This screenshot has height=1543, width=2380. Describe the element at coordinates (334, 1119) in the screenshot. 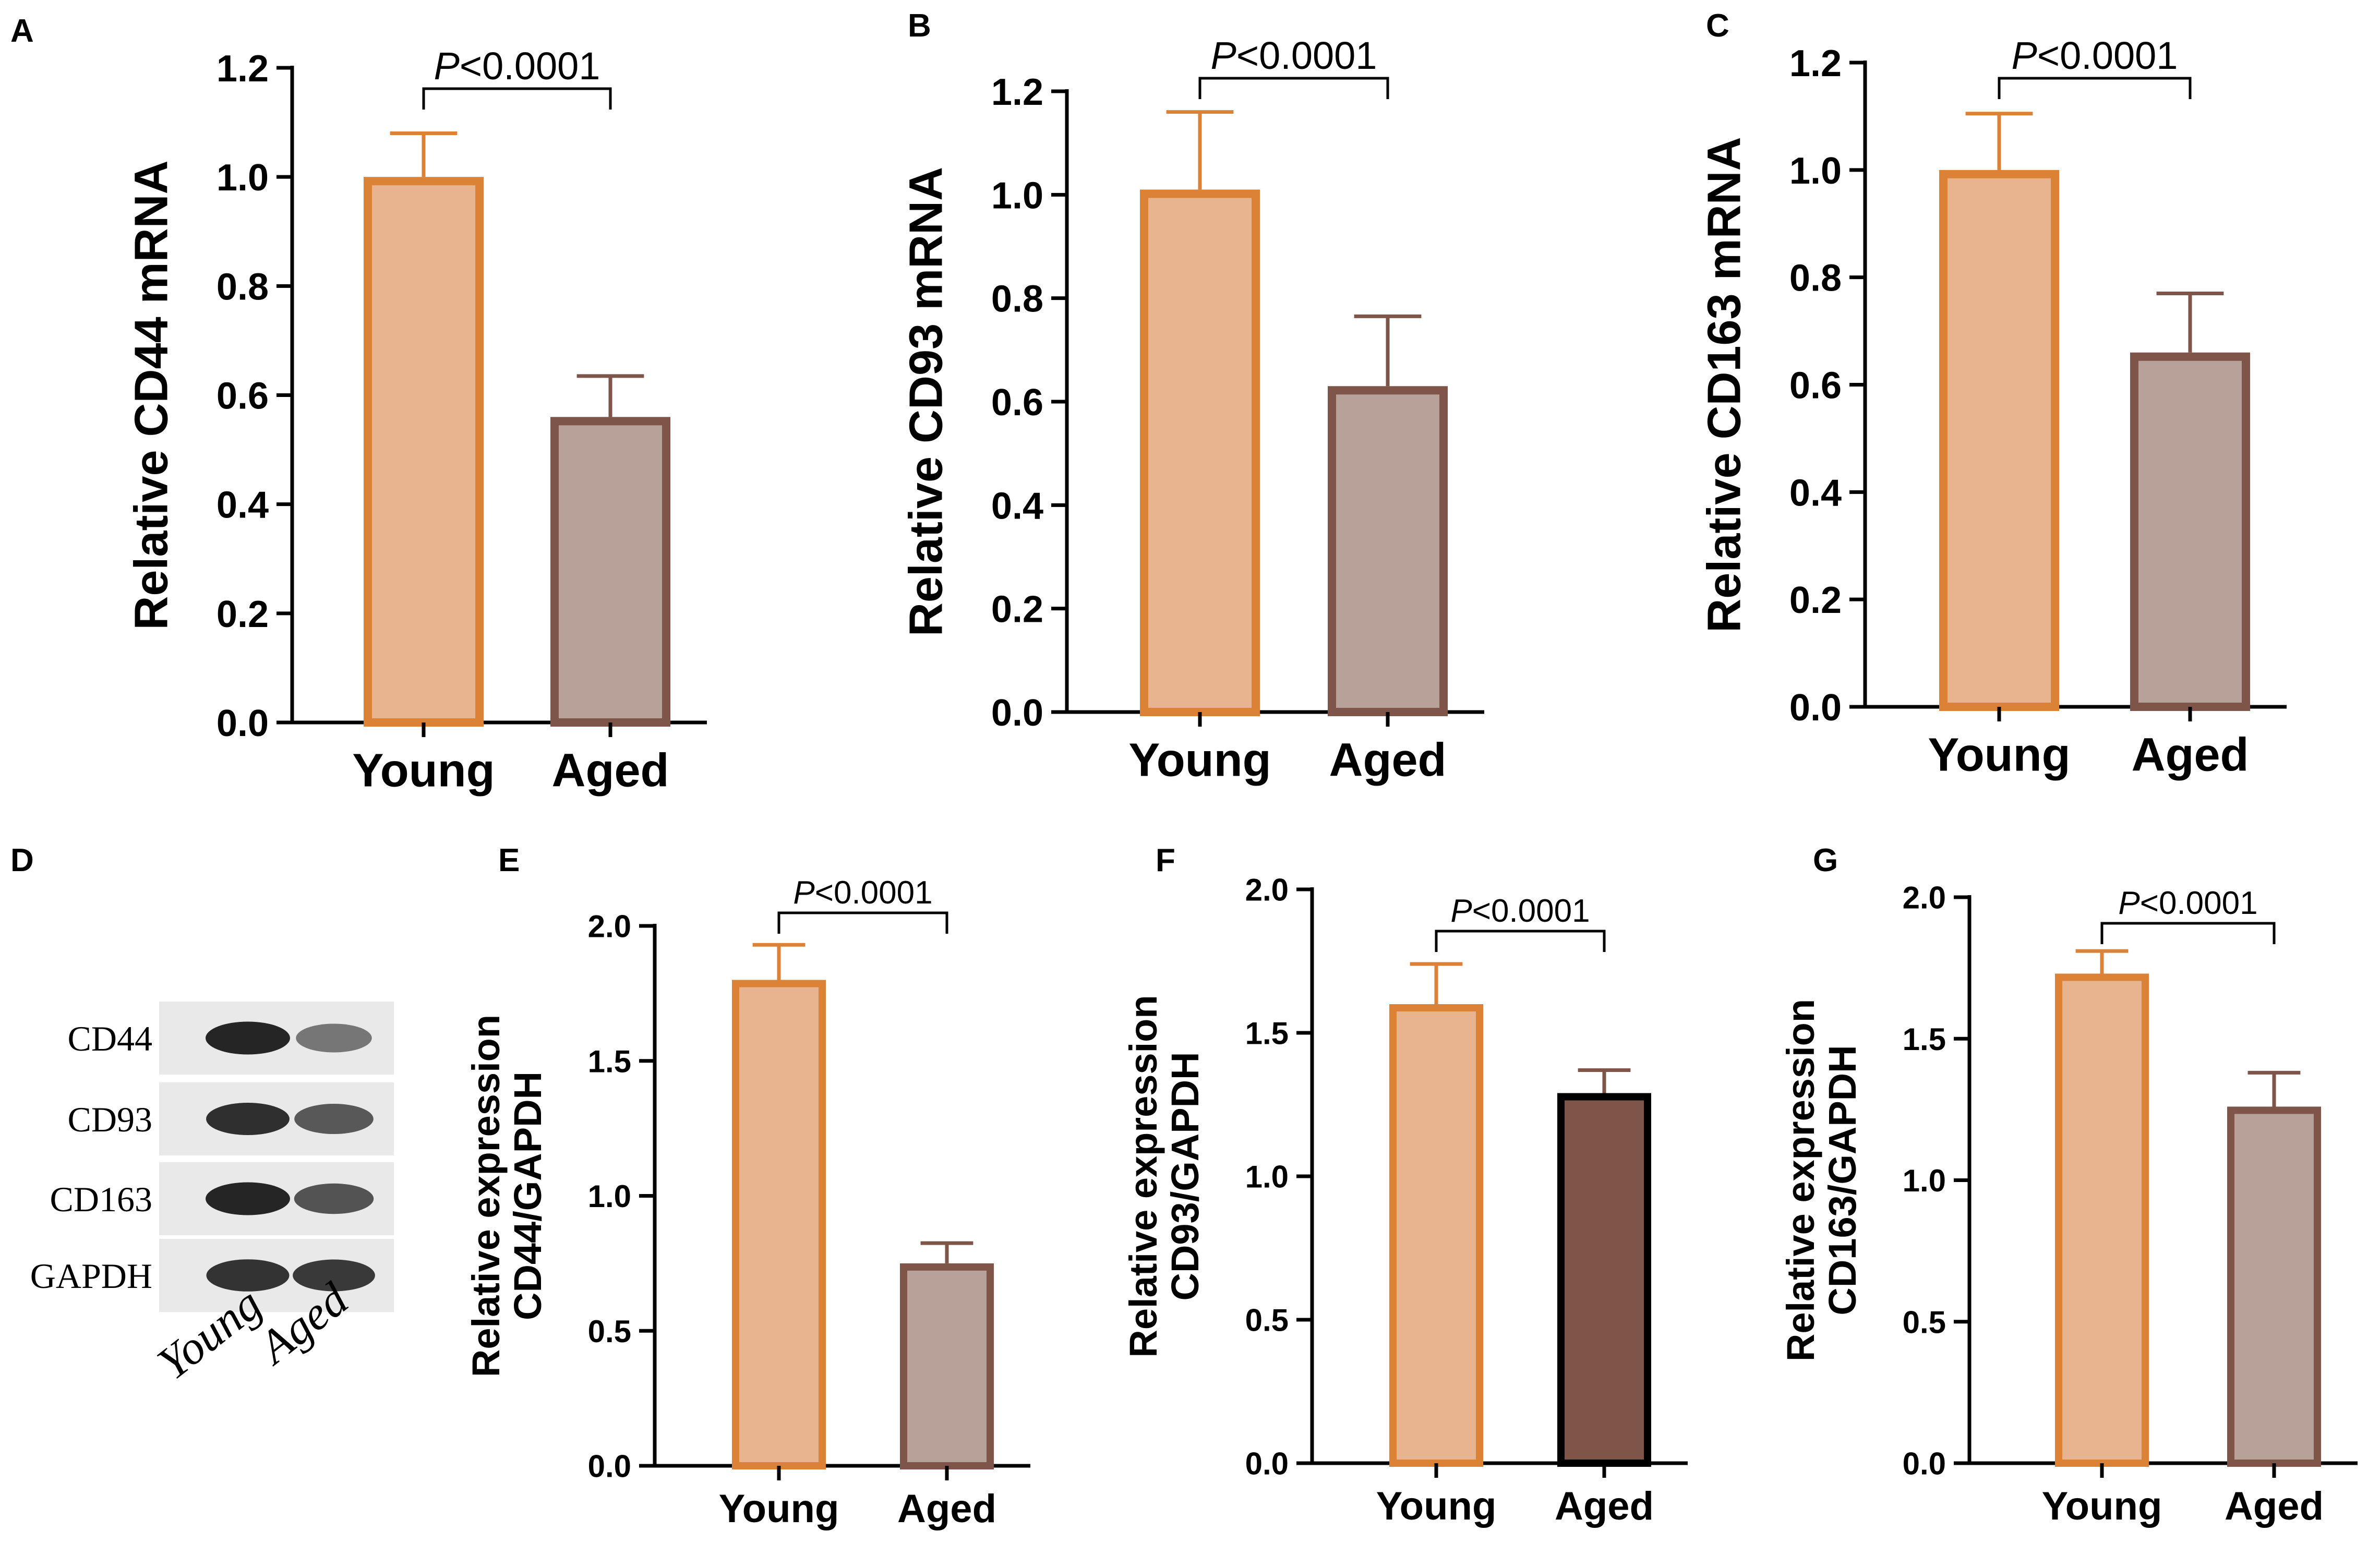

I see `blot-band-cd93-aged` at that location.